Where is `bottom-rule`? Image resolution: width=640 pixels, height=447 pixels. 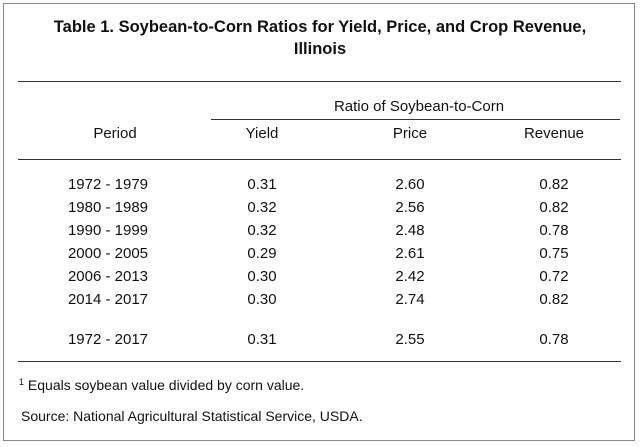
bottom-rule is located at coordinates (319, 361).